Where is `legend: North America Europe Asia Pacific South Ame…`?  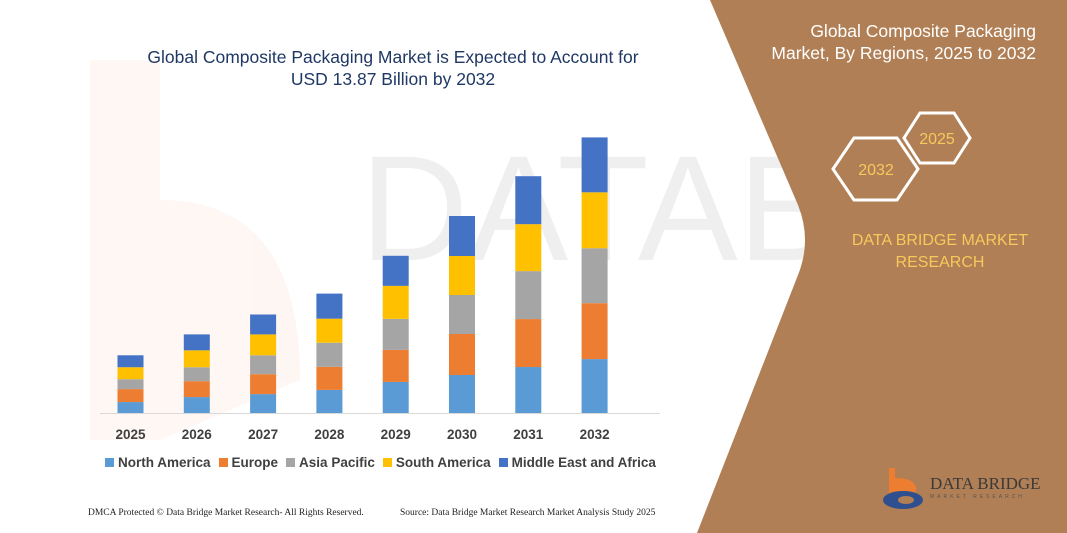 legend: North America Europe Asia Pacific South Ame… is located at coordinates (380, 462).